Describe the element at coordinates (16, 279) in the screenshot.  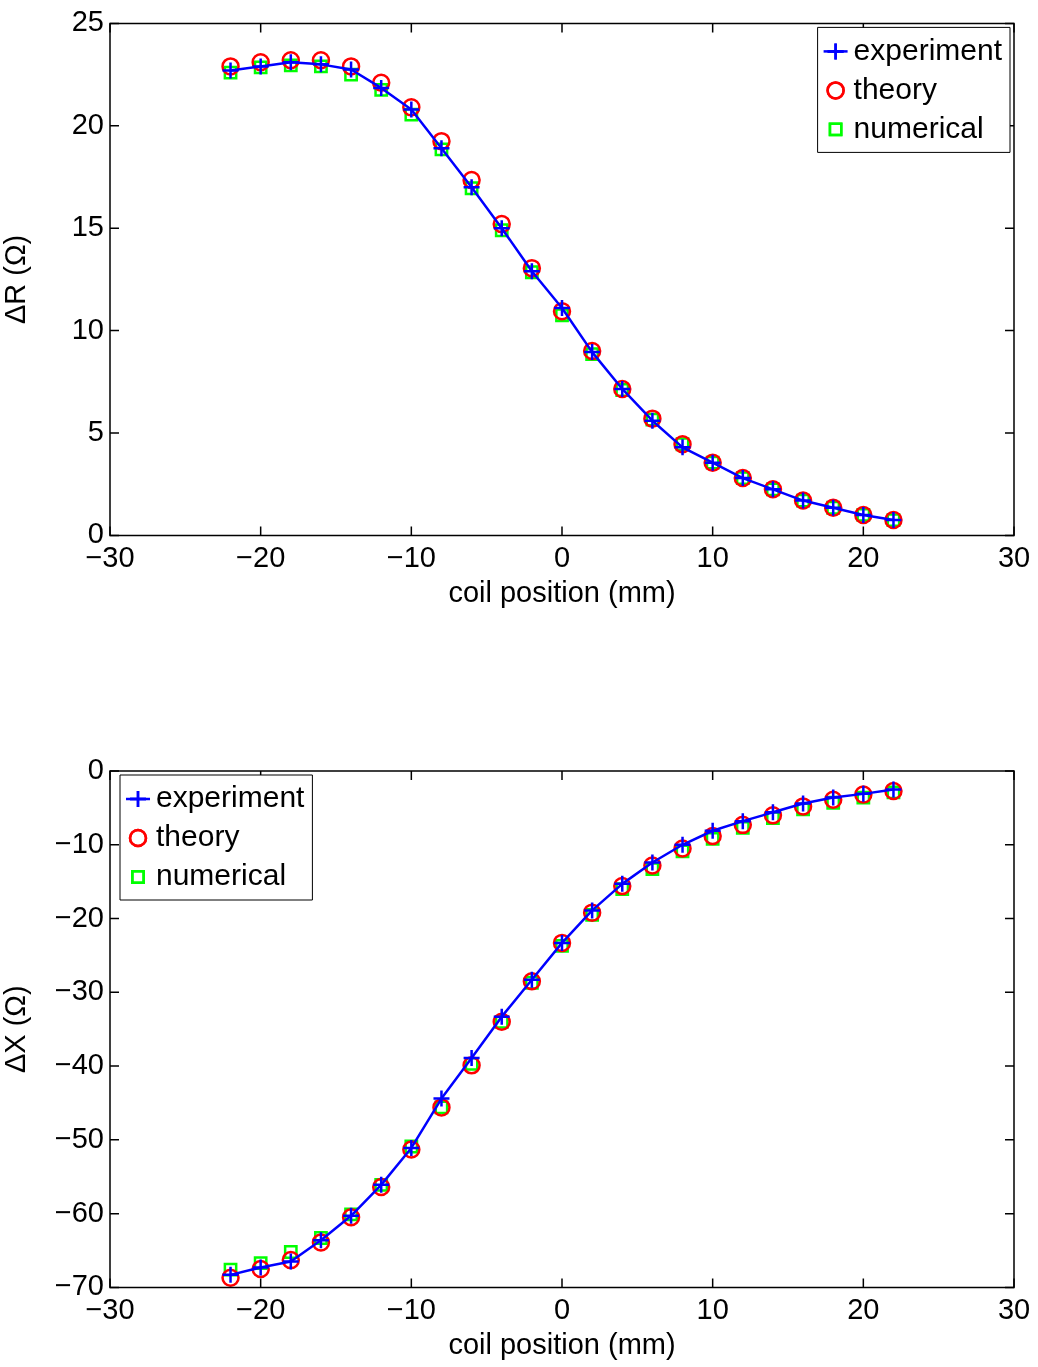
I see `y-axis-title: ΔR (Ω)` at that location.